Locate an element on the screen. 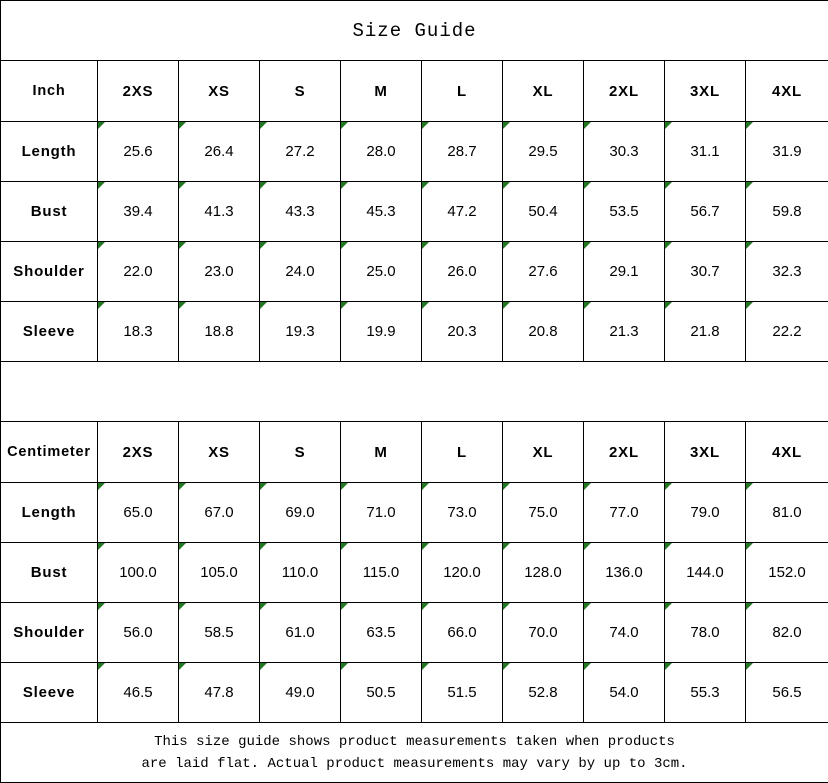 The image size is (828, 783). measurement-value: 74.0 is located at coordinates (624, 633).